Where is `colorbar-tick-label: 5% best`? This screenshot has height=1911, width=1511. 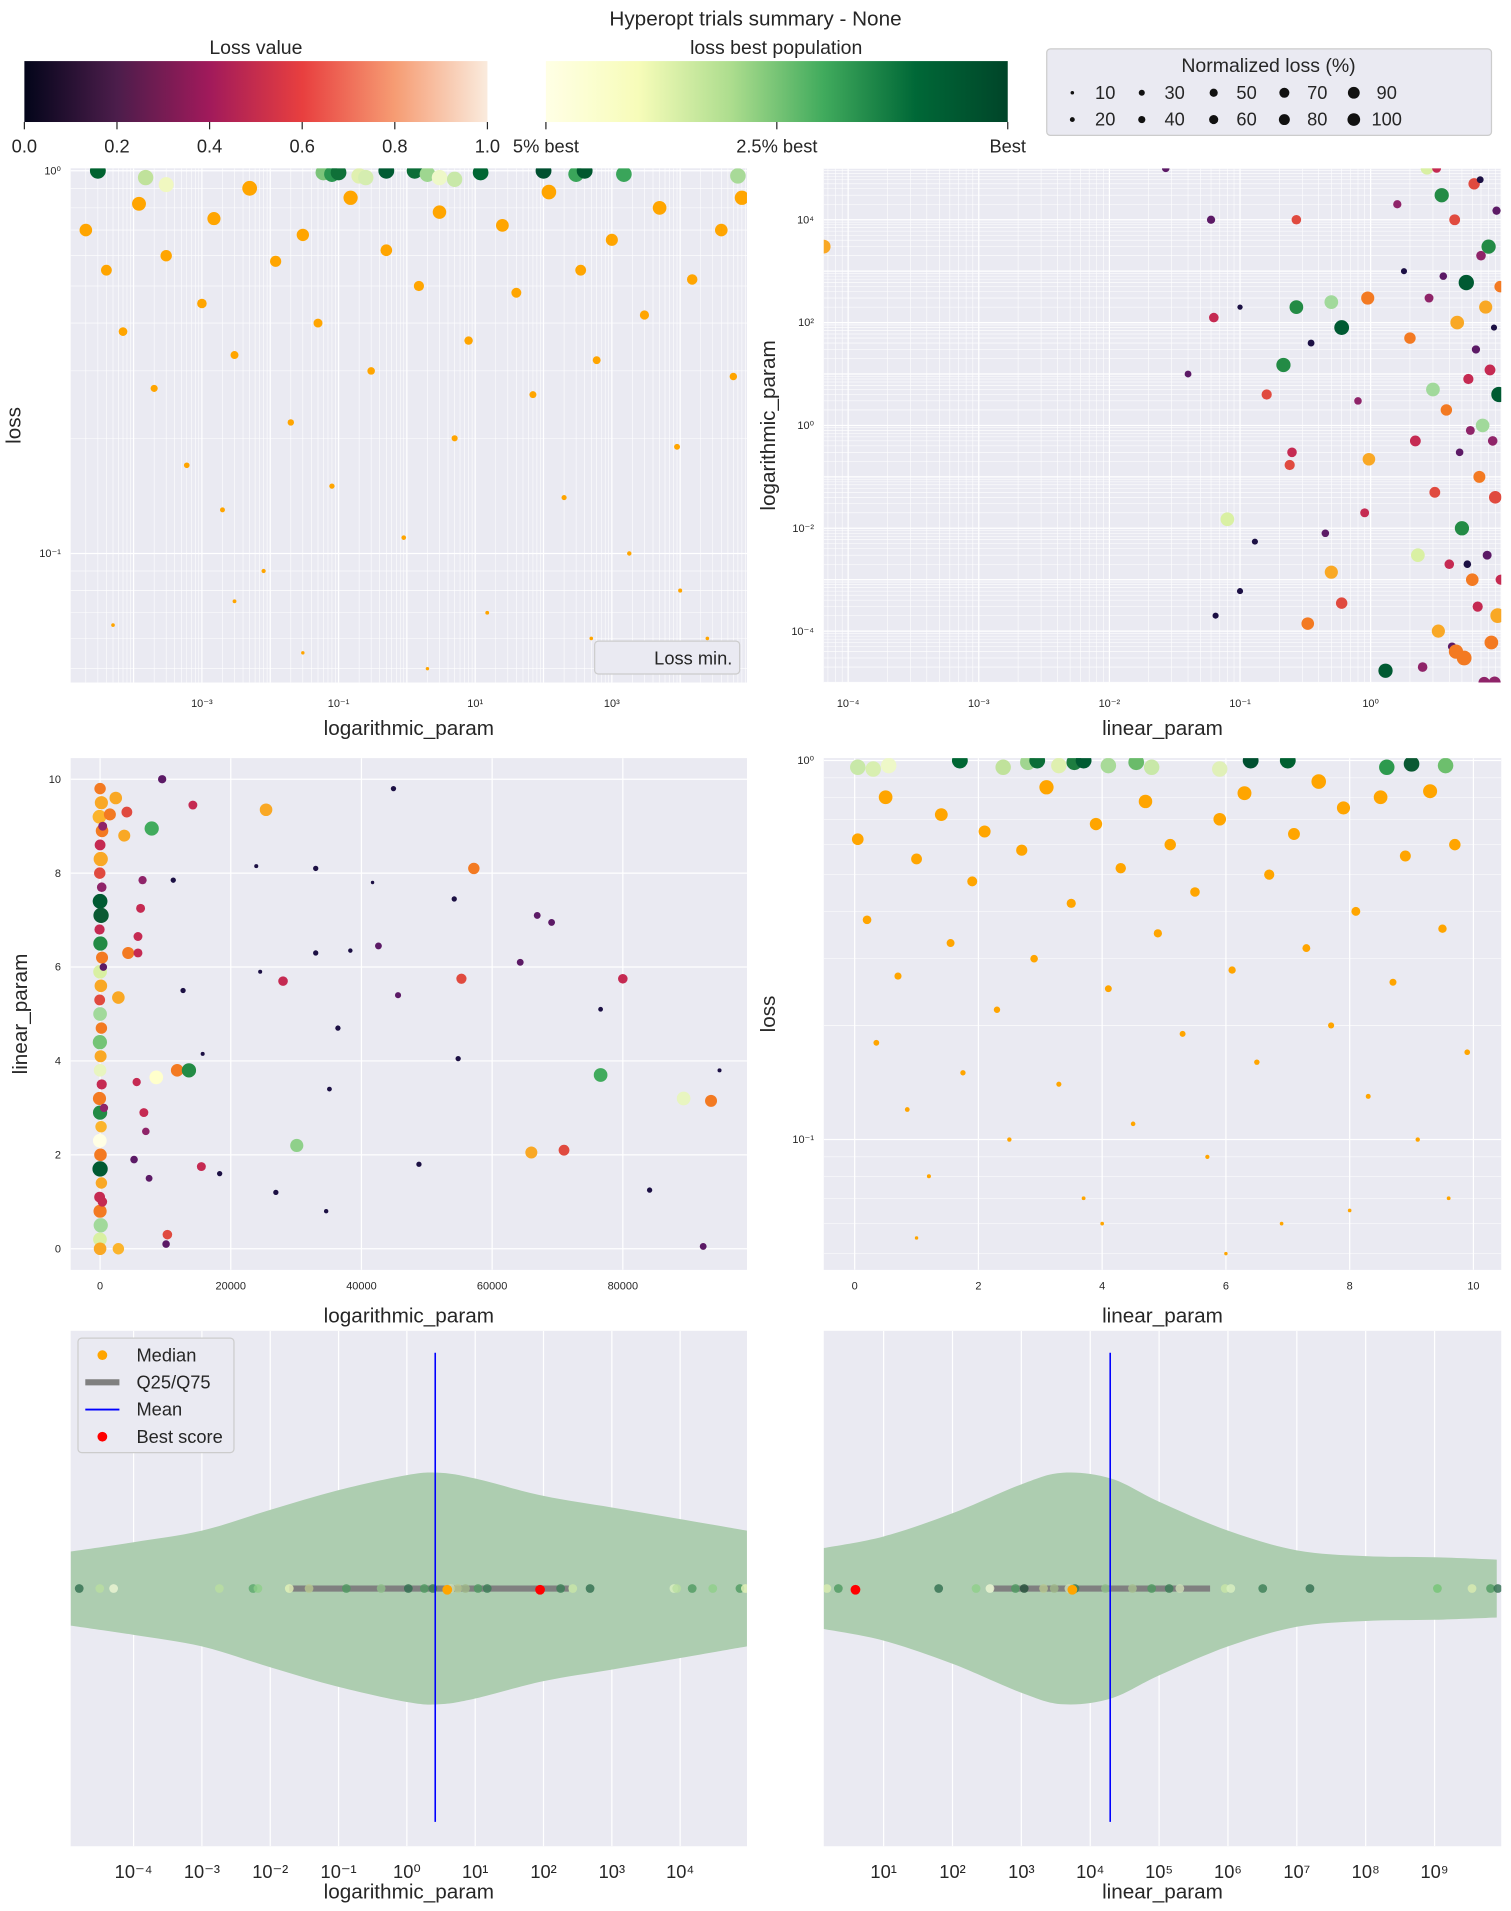
colorbar-tick-label: 5% best is located at coordinates (546, 145).